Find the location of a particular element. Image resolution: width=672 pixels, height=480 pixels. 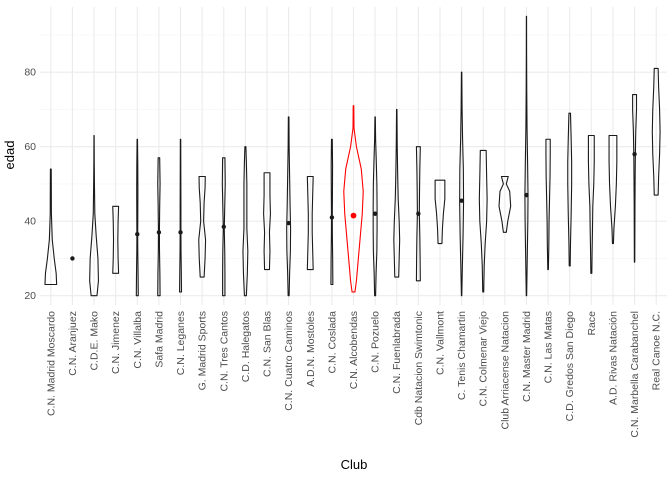

x-tick-label: Safa Madrid is located at coordinates (159, 339).